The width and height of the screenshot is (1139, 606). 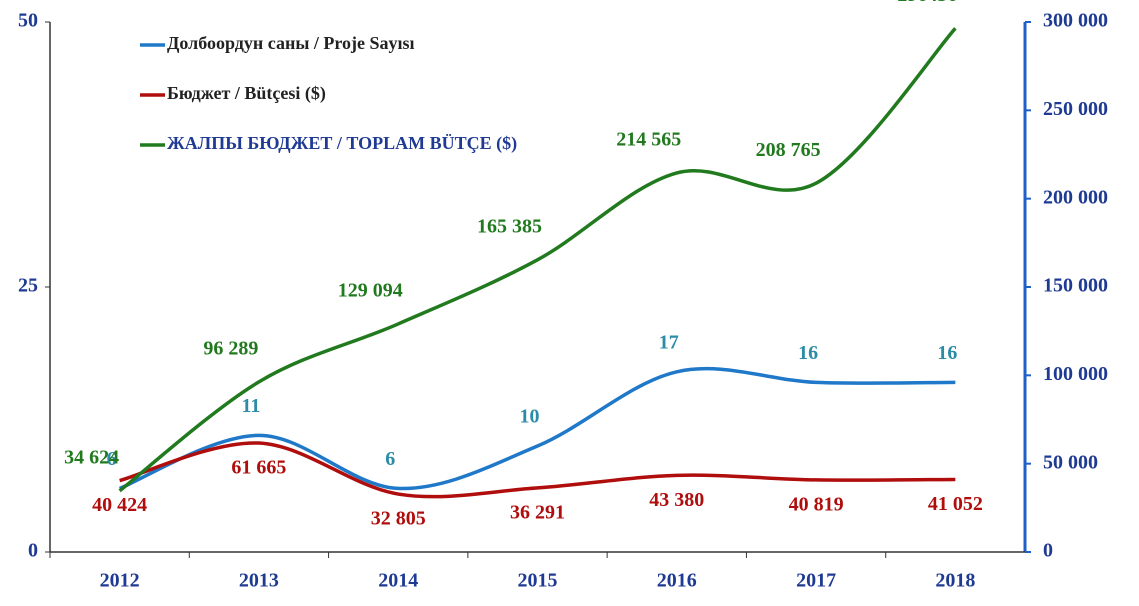 What do you see at coordinates (537, 470) in the screenshot?
I see `series-line` at bounding box center [537, 470].